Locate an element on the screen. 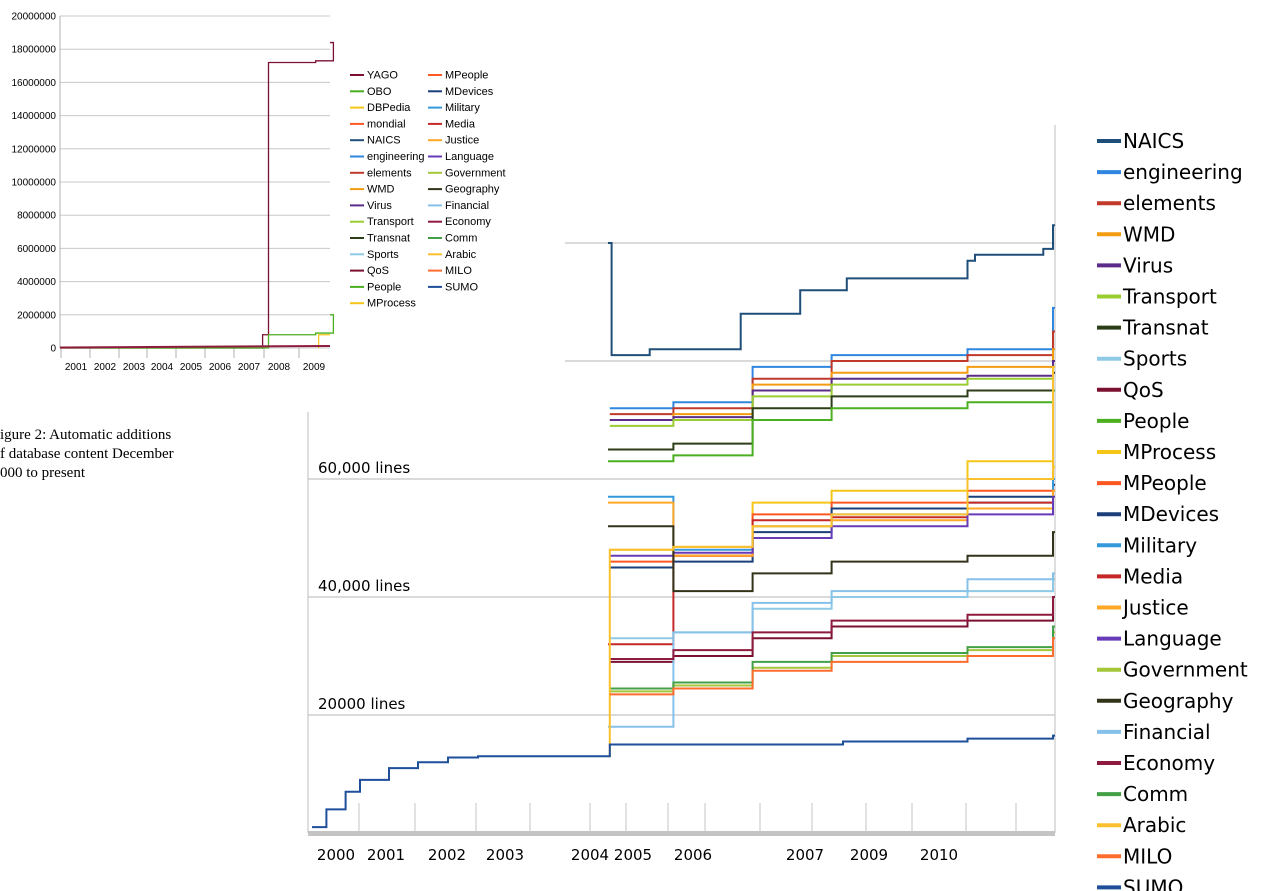 This screenshot has height=891, width=1279. legend-label-mpeople: MPeople is located at coordinates (1165, 483).